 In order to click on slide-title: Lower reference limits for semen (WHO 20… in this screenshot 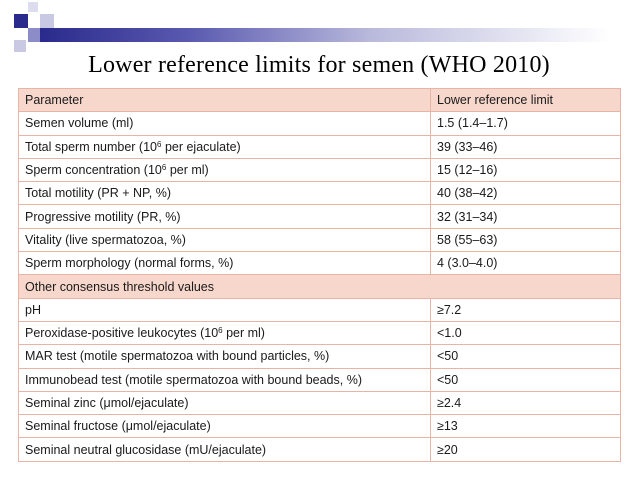, I will do `click(319, 65)`.